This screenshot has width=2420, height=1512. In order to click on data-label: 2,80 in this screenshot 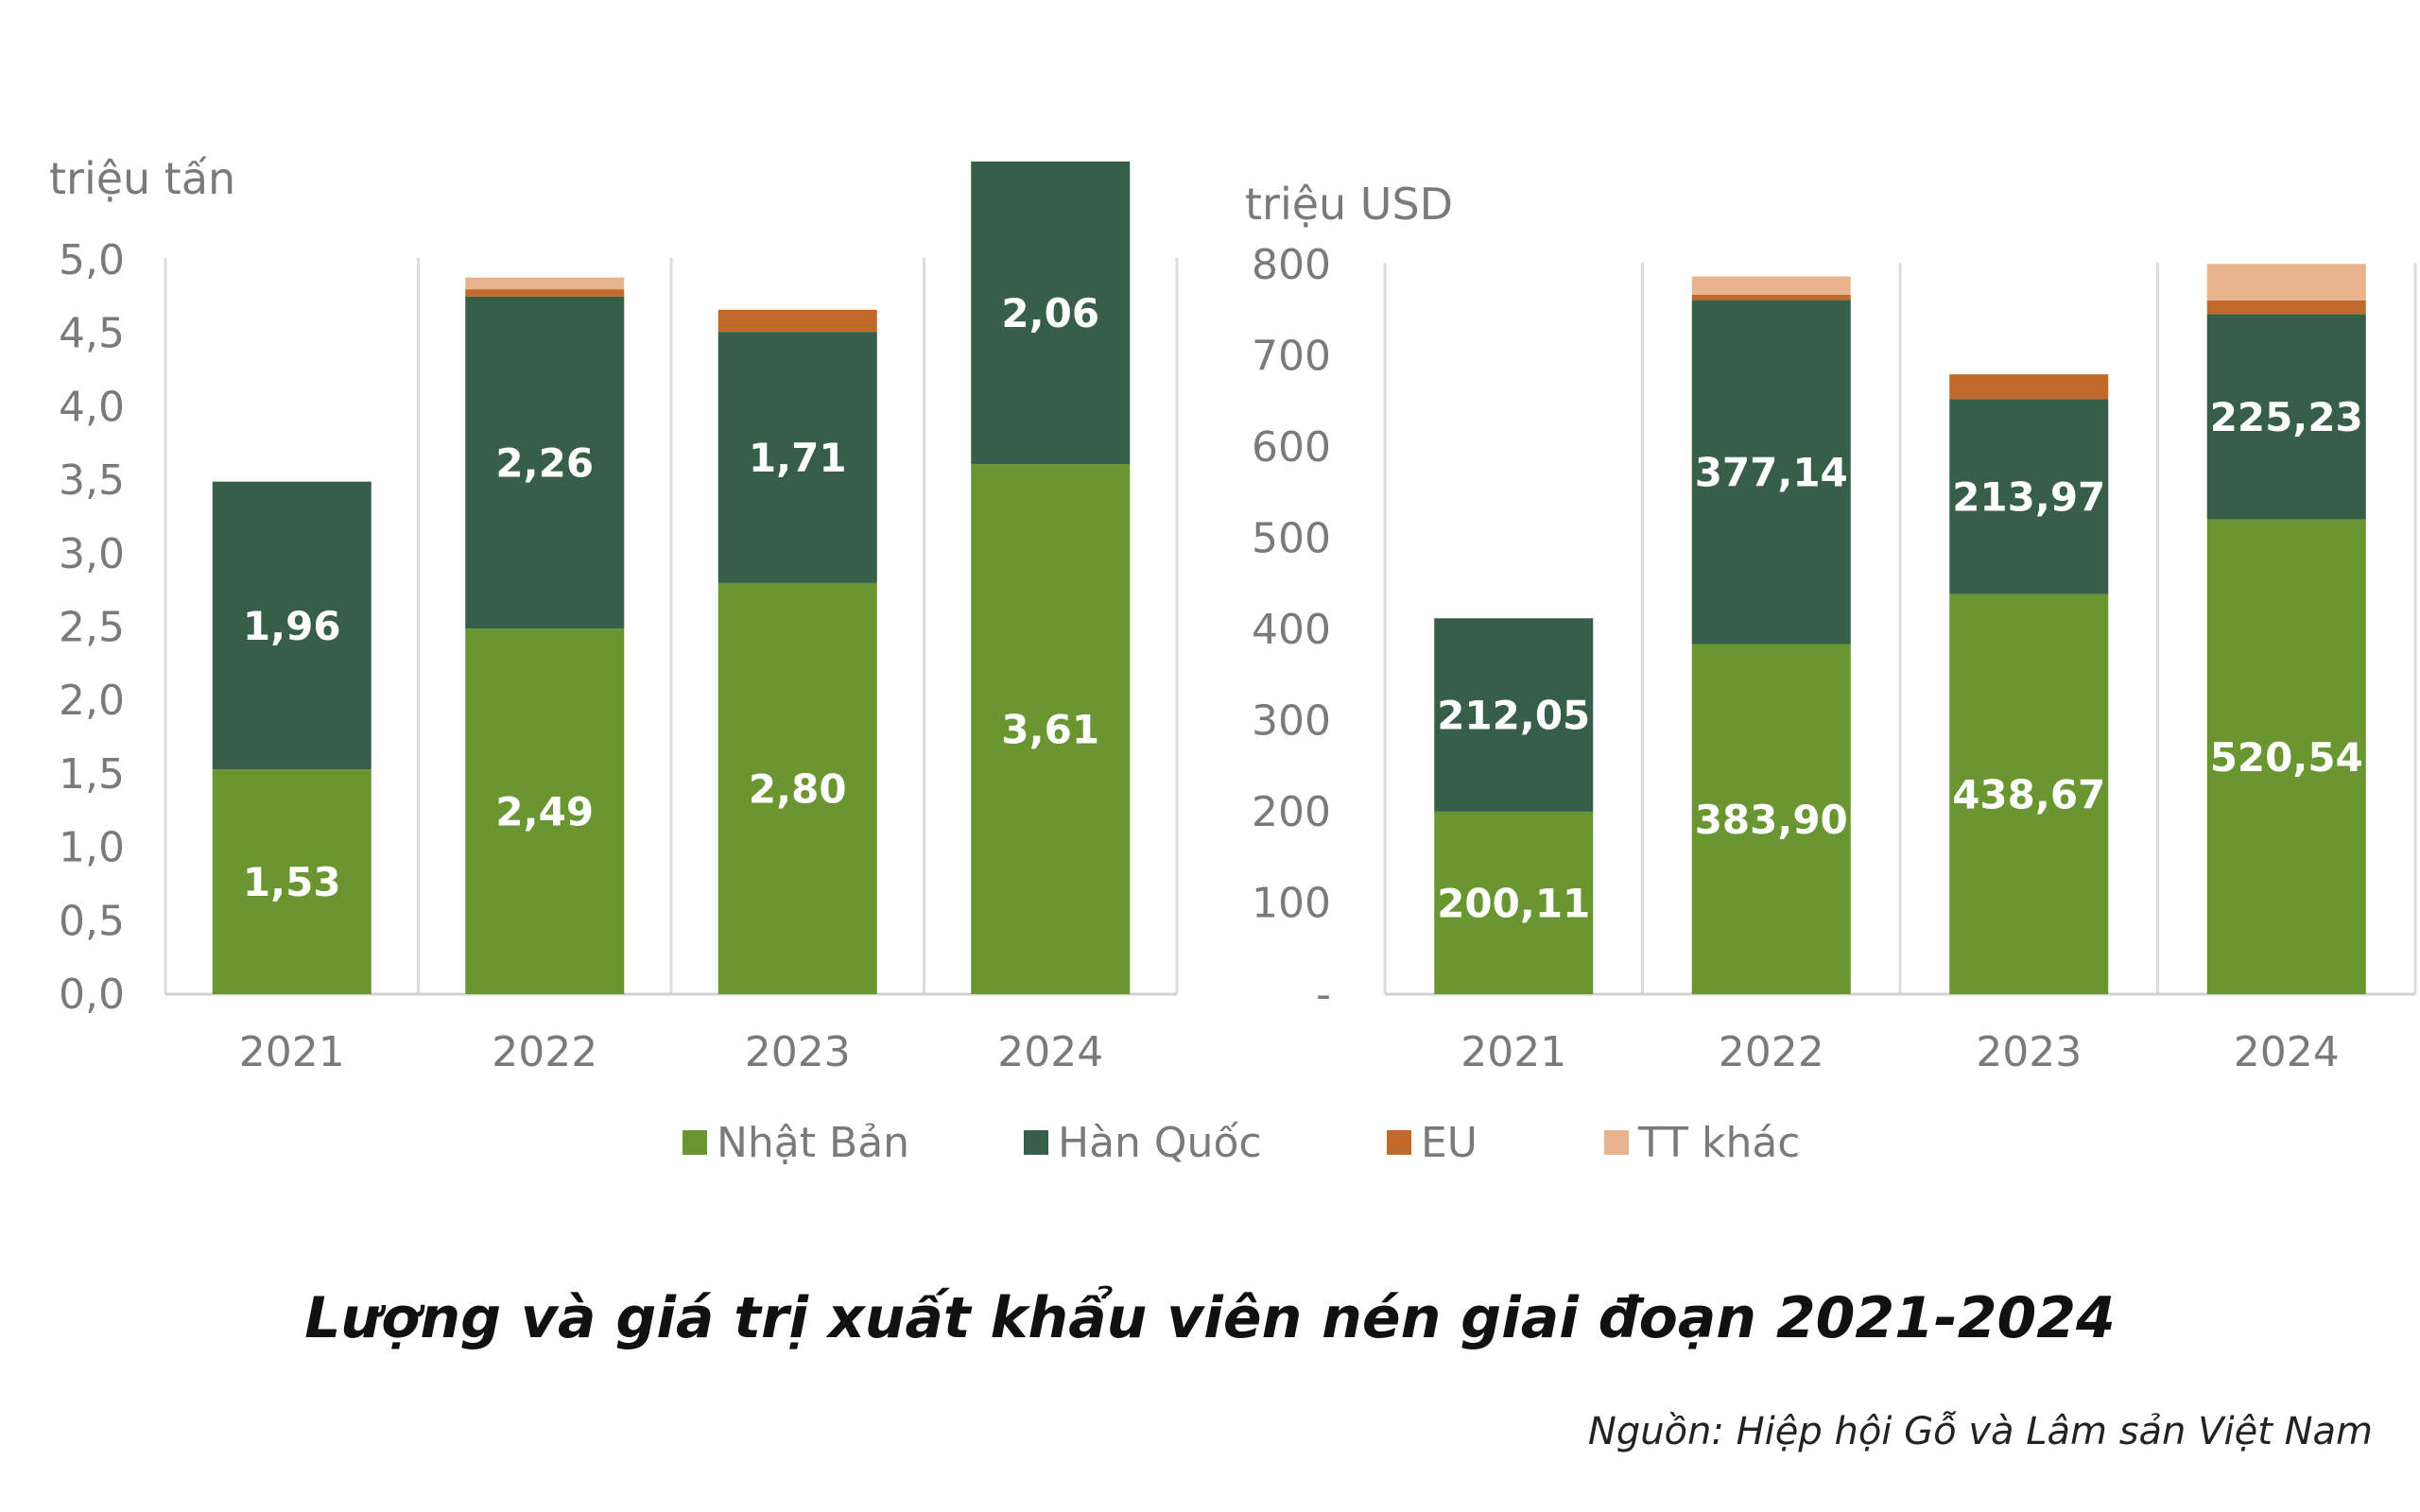, I will do `click(798, 788)`.